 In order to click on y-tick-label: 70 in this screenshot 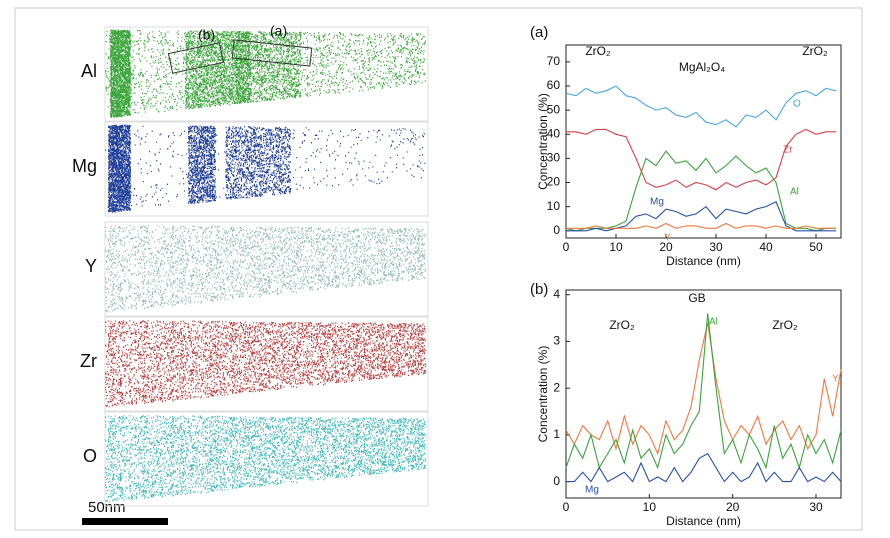, I will do `click(554, 61)`.